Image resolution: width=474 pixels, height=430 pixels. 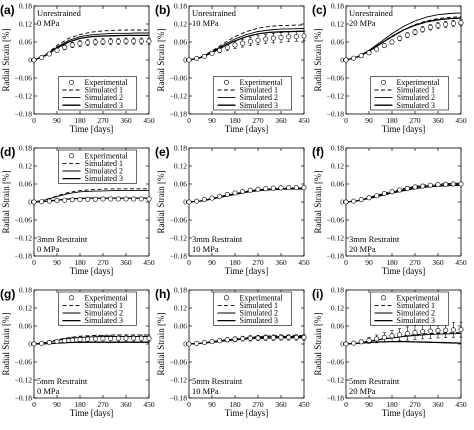 What do you see at coordinates (205, 391) in the screenshot?
I see `panel-annotation: 10 MPa` at bounding box center [205, 391].